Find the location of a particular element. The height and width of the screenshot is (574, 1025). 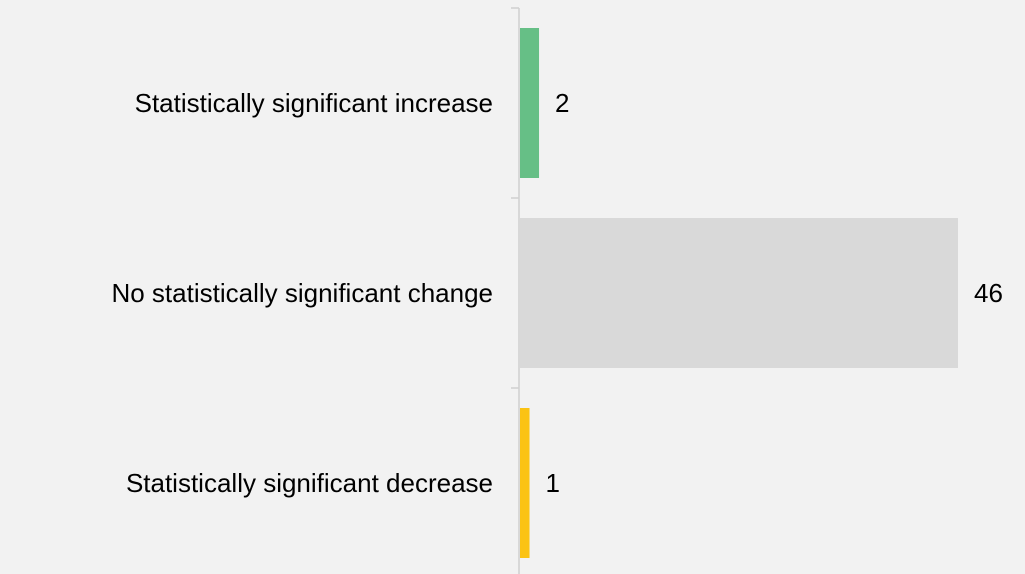

data-label-2: 46 is located at coordinates (988, 293).